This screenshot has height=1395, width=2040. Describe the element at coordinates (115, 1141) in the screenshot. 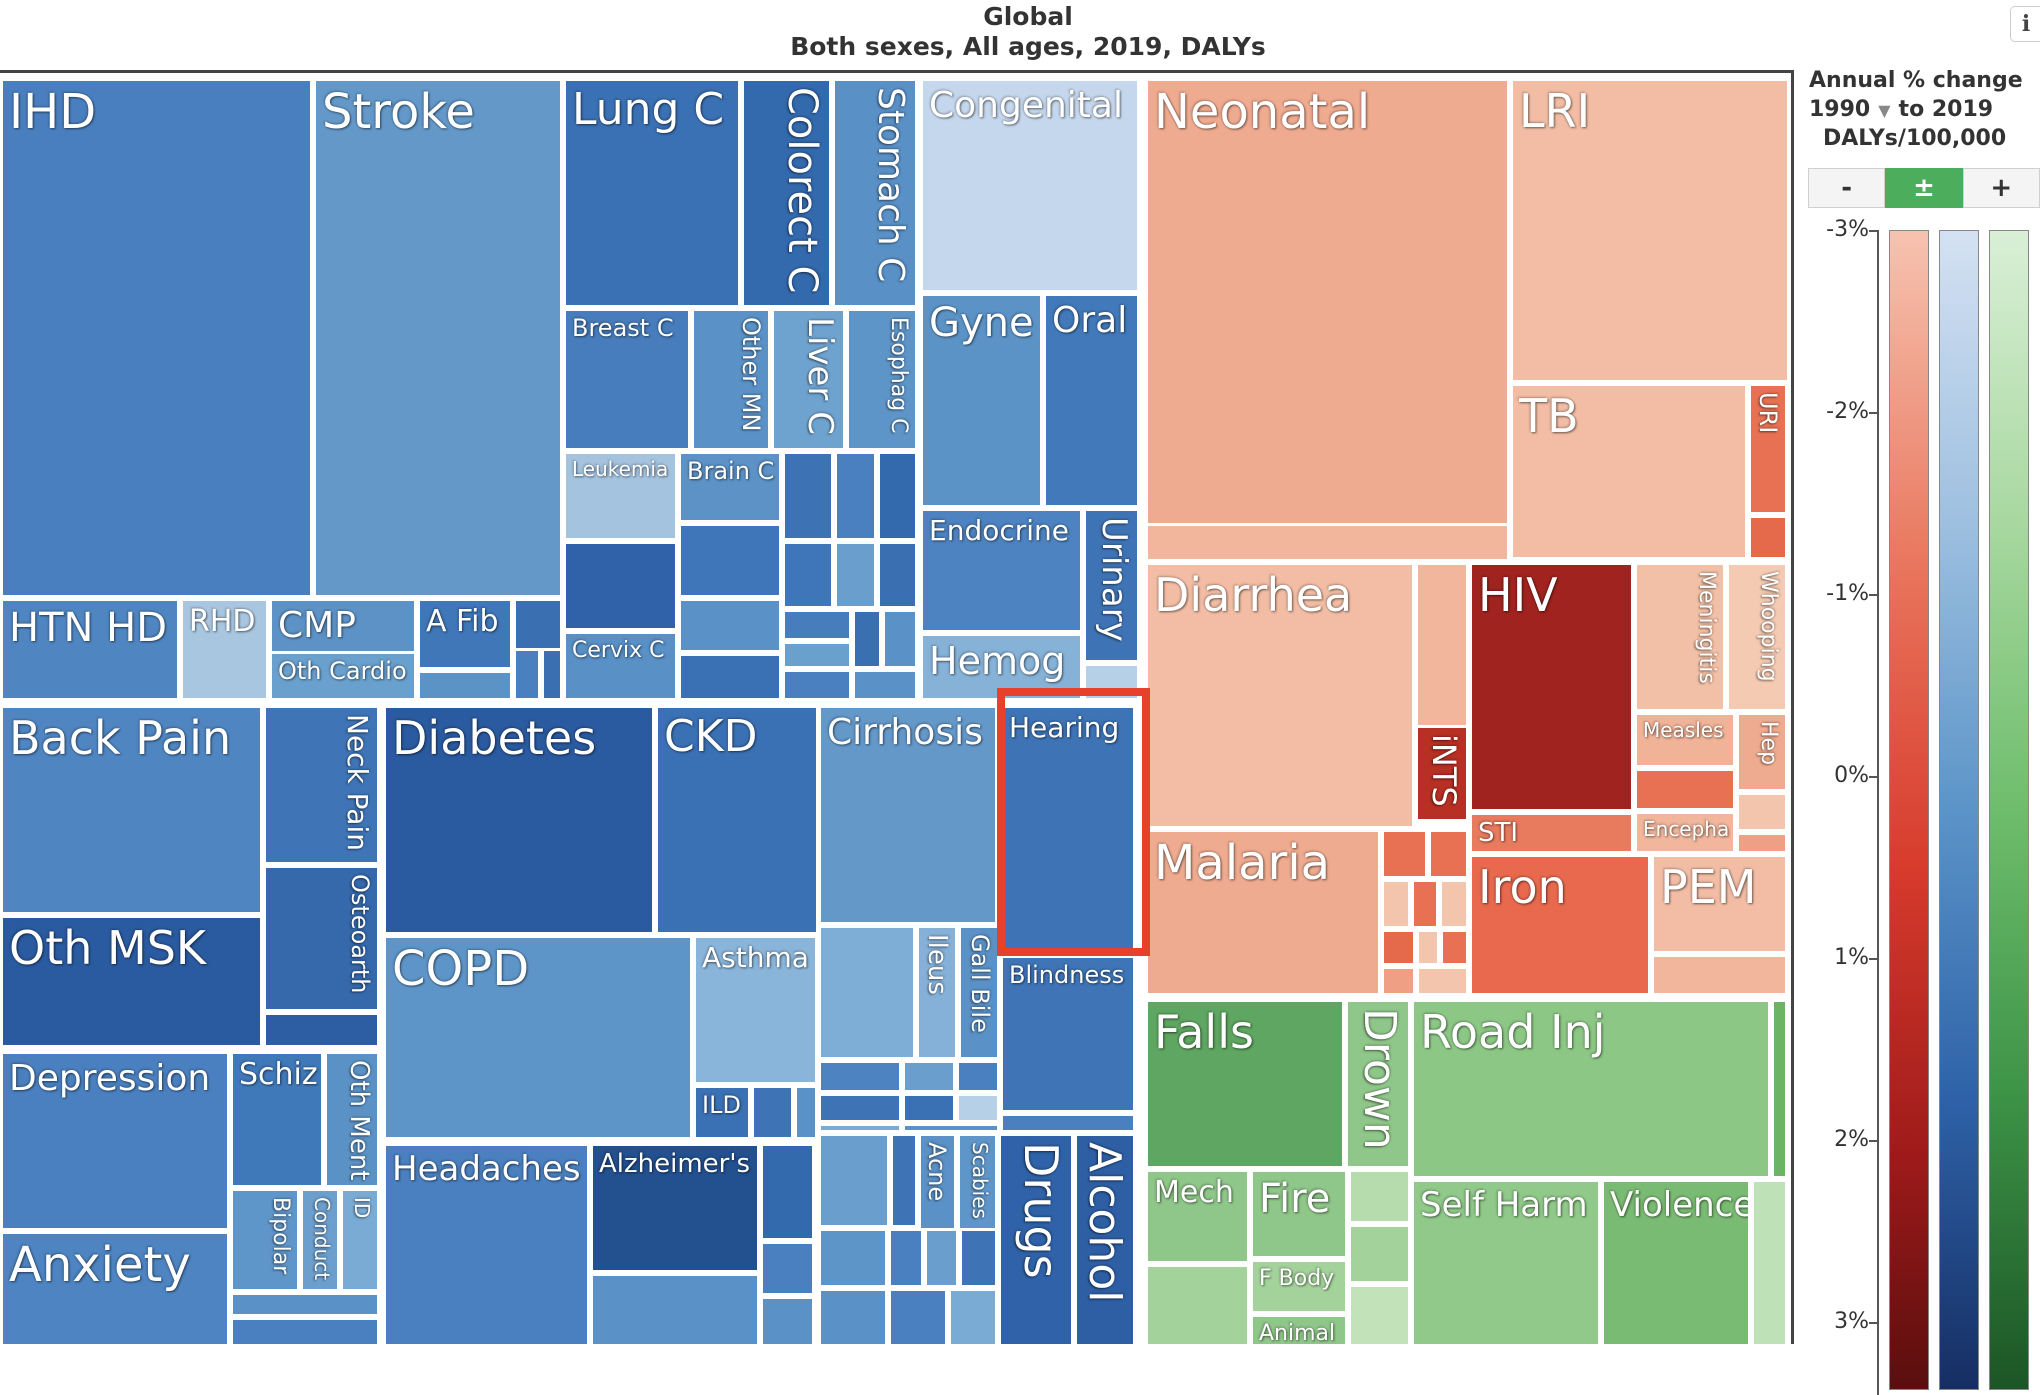

I see `tile-depression: Depression` at that location.